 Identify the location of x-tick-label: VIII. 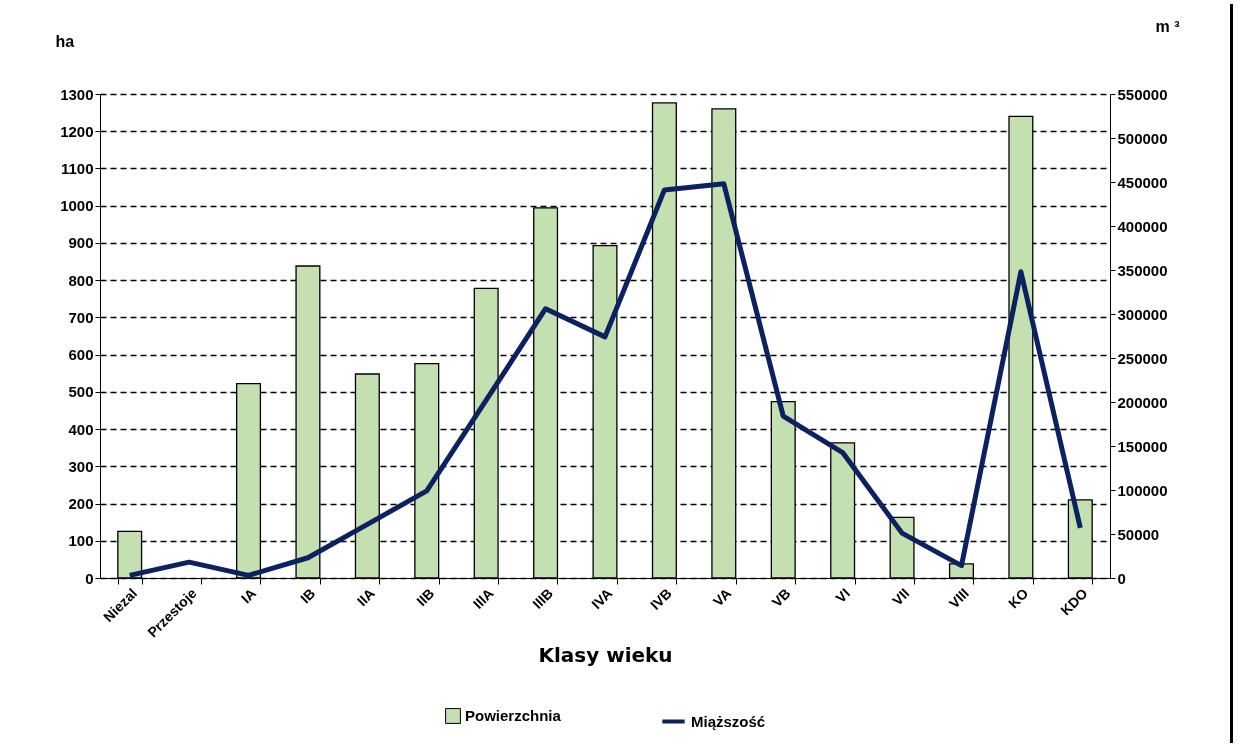
(958, 598).